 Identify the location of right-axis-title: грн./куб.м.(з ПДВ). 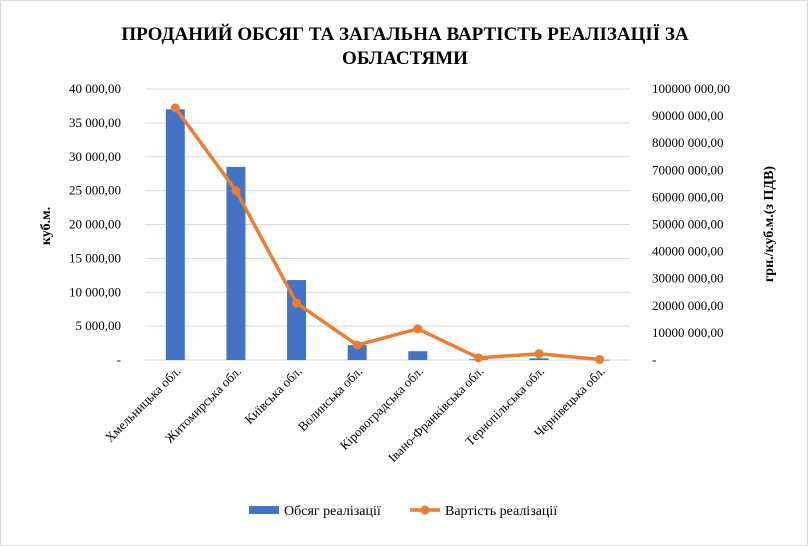
(769, 224).